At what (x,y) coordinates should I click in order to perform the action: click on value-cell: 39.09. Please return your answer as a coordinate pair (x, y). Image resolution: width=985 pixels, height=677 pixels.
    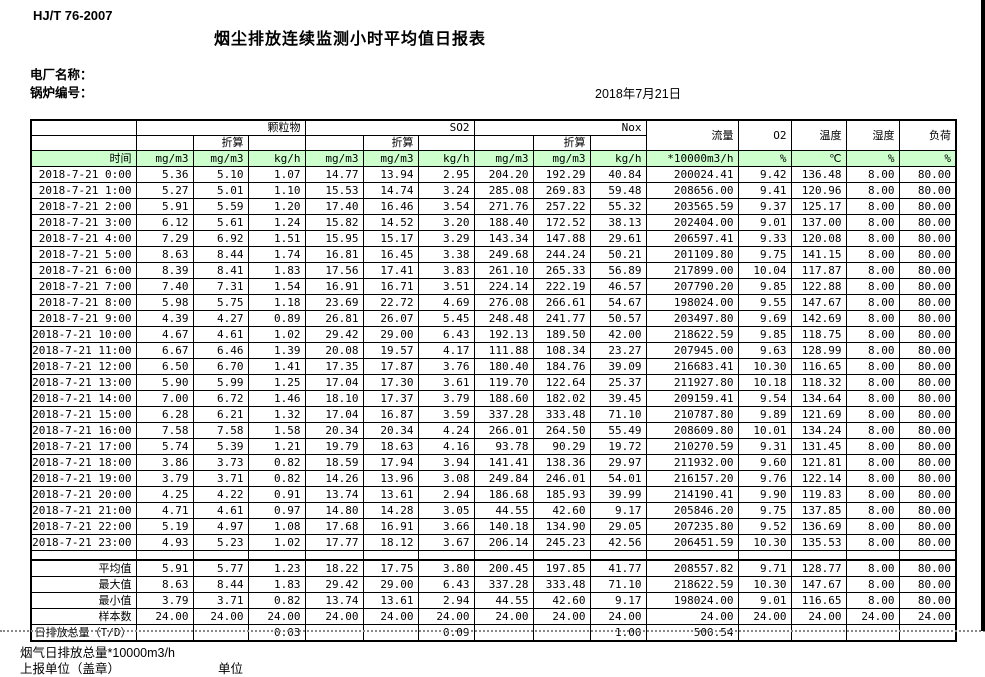
    Looking at the image, I should click on (618, 366).